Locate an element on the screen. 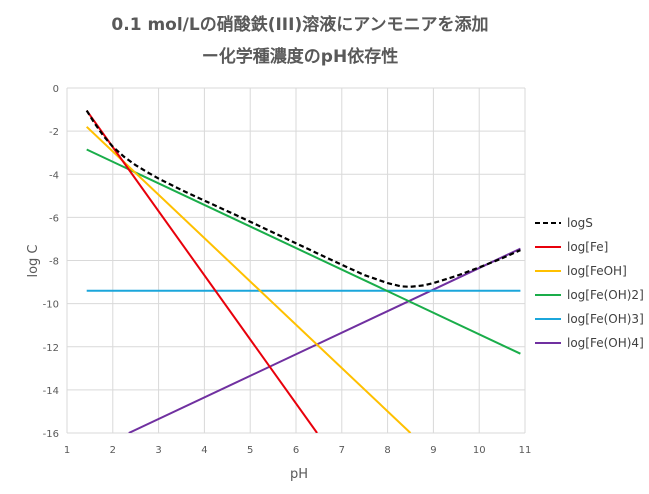  x-tick-label: 2 is located at coordinates (113, 450).